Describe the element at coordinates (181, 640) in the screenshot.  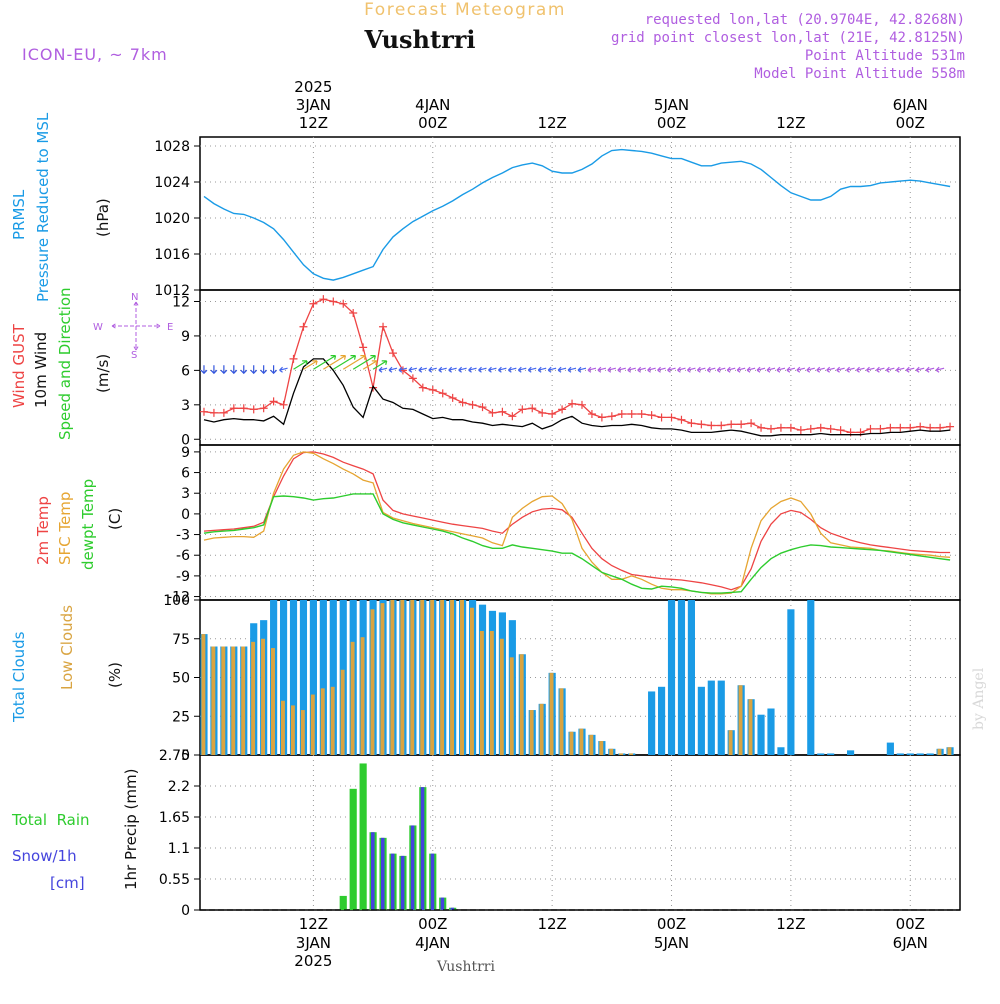
I see `y-tick-label: 75` at that location.